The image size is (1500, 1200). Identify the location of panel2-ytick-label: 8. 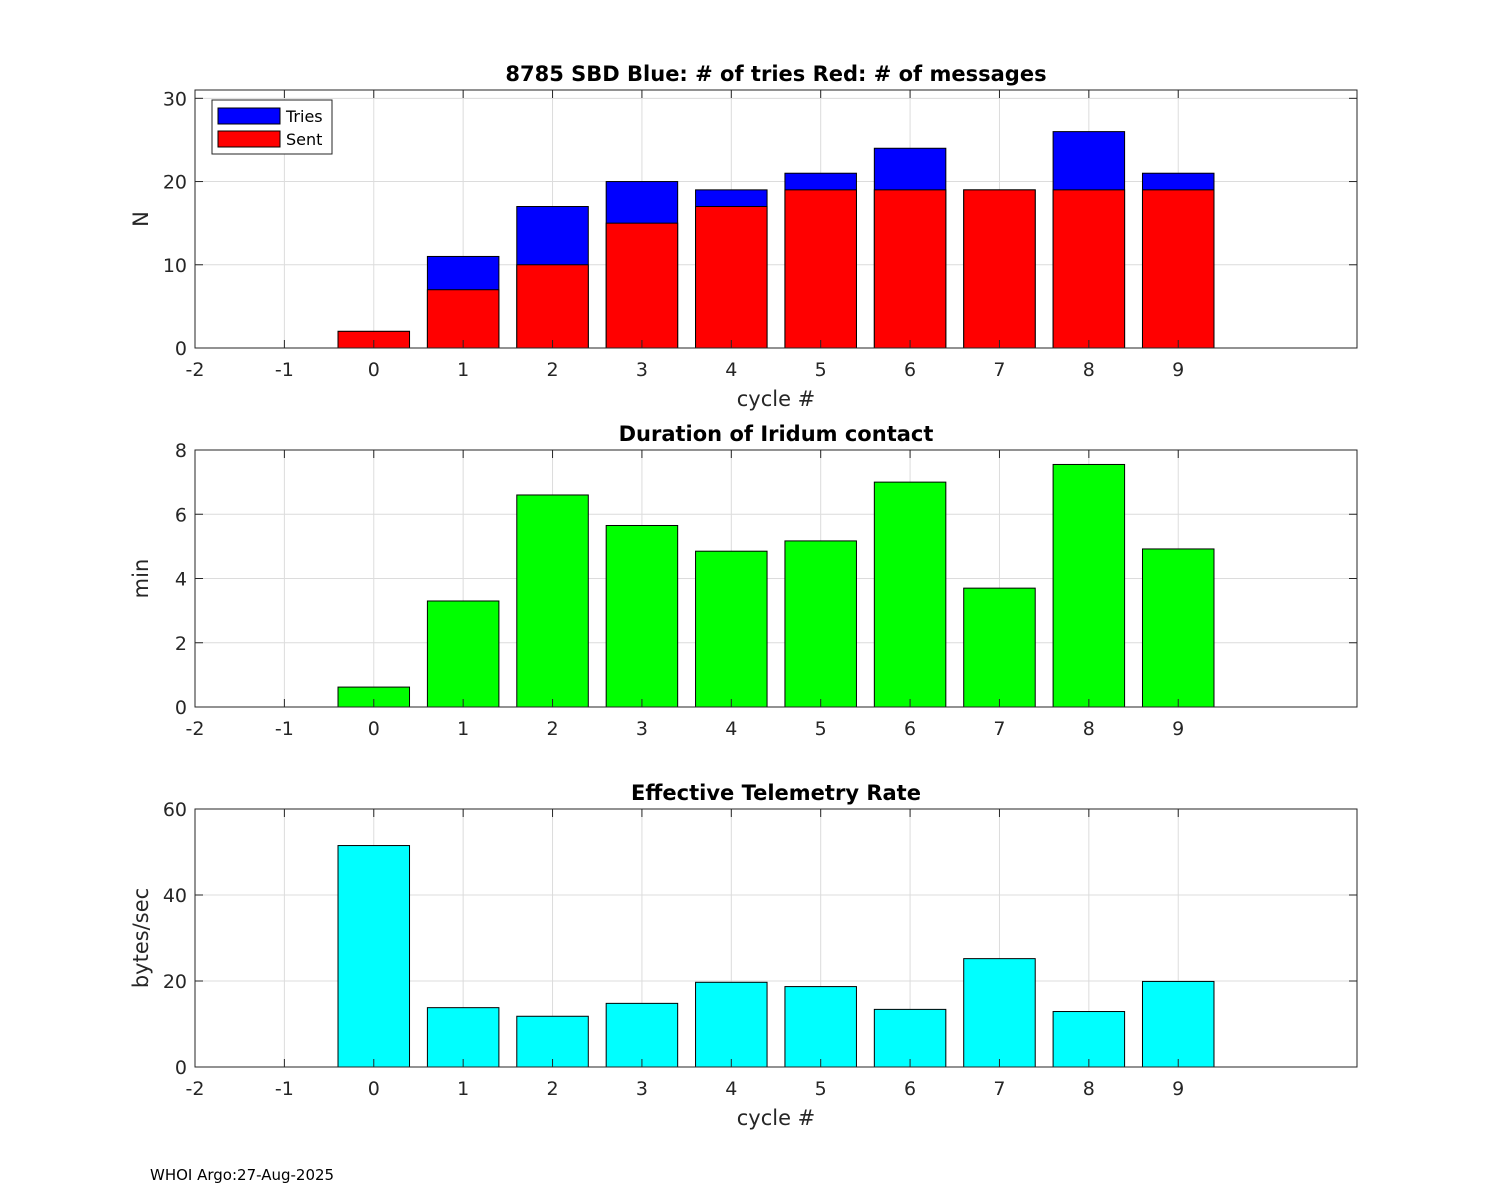
(181, 451).